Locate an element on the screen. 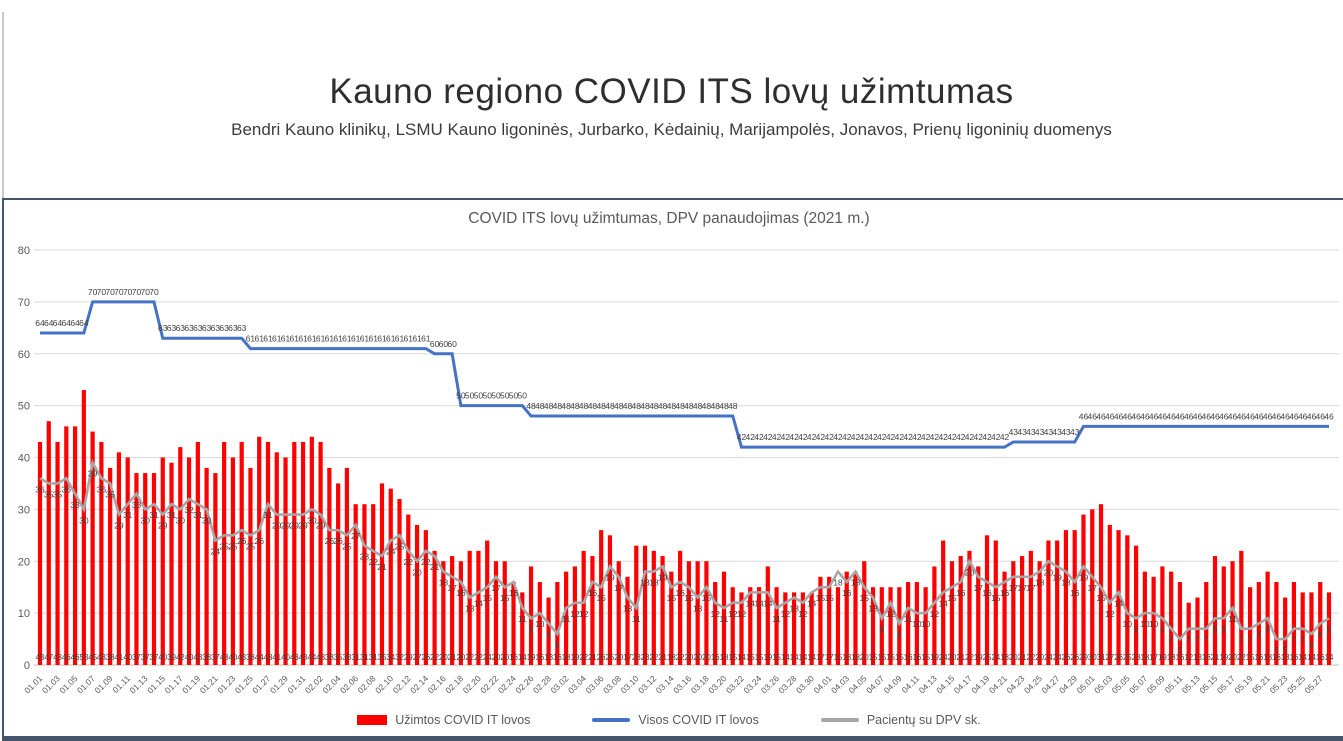  svg-text: 03.04 is located at coordinates (577, 684).